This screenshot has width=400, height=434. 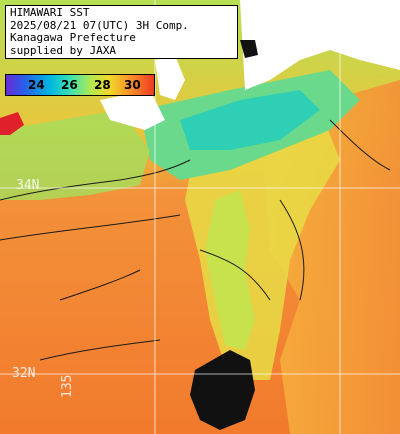 I want to click on title-line-3: Kanagawa Prefecture, so click(x=73, y=38).